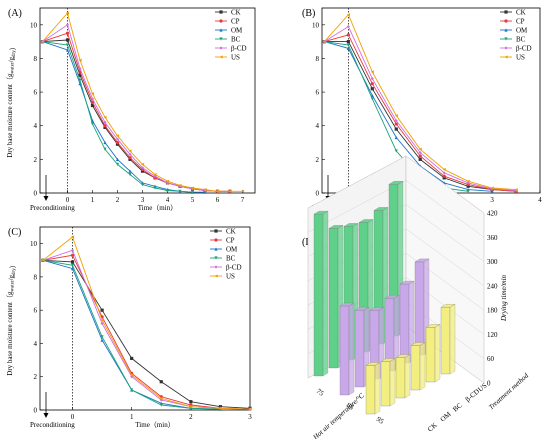 The height and width of the screenshot is (439, 550). I want to click on x-tick-label: 4, so click(168, 200).